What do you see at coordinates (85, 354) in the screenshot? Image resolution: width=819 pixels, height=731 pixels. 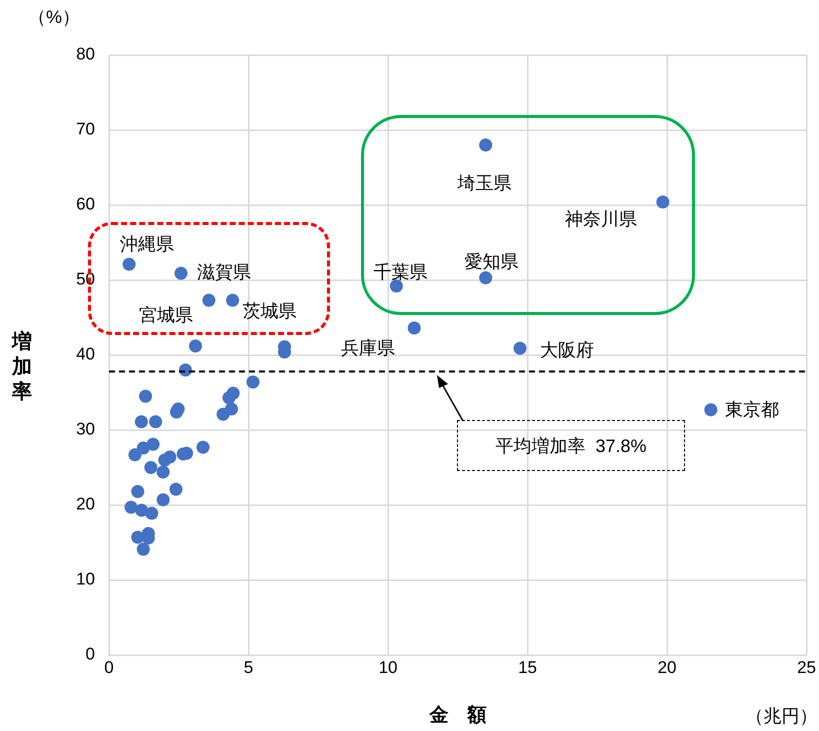 I see `y-tick-label: 40` at bounding box center [85, 354].